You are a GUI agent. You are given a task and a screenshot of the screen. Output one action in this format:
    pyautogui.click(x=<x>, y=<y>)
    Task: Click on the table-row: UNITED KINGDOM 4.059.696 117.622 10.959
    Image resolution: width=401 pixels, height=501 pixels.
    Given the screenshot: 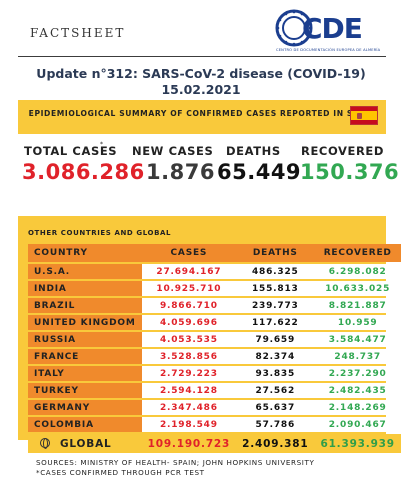 What is the action you would take?
    pyautogui.click(x=214, y=322)
    